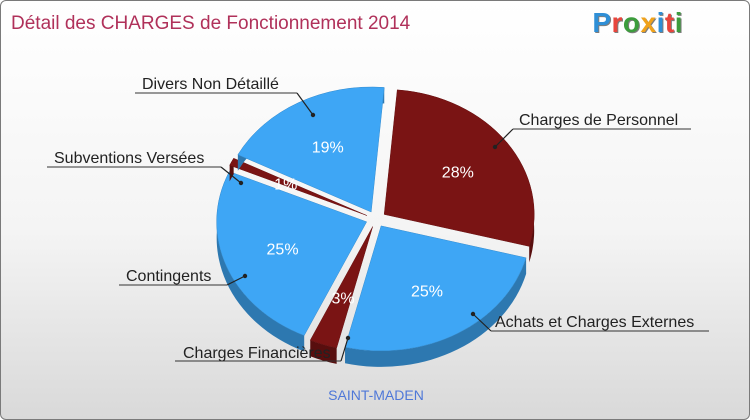  Describe the element at coordinates (210, 84) in the screenshot. I see `slice-category-label: Divers Non Détaillé` at that location.